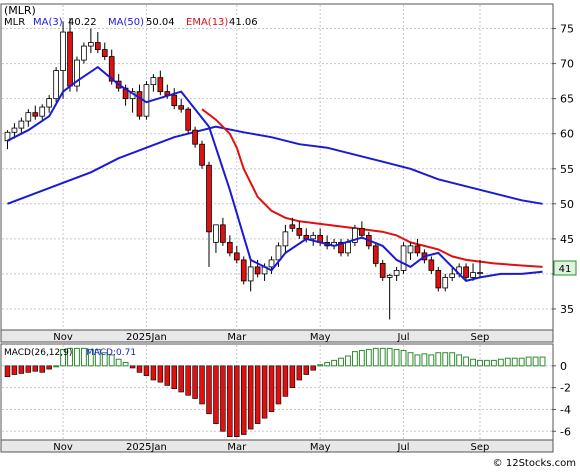 Image resolution: width=580 pixels, height=475 pixels. I want to click on price-tick-label: 50, so click(567, 204).